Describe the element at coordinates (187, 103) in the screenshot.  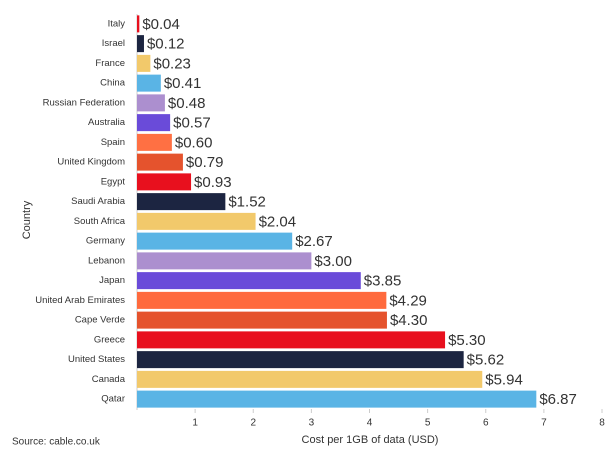
I see `value-label: $0.48` at that location.